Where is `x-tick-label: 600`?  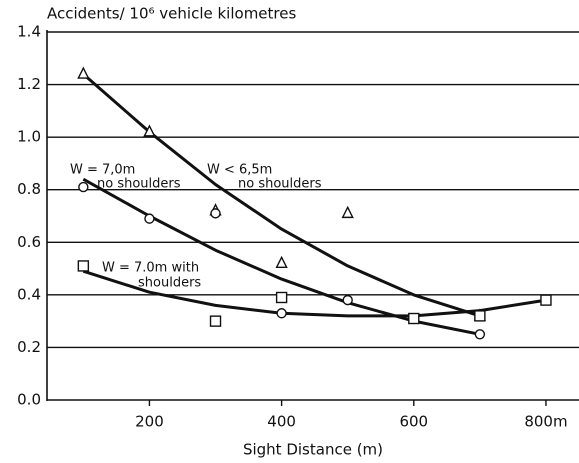
x-tick-label: 600 is located at coordinates (413, 422).